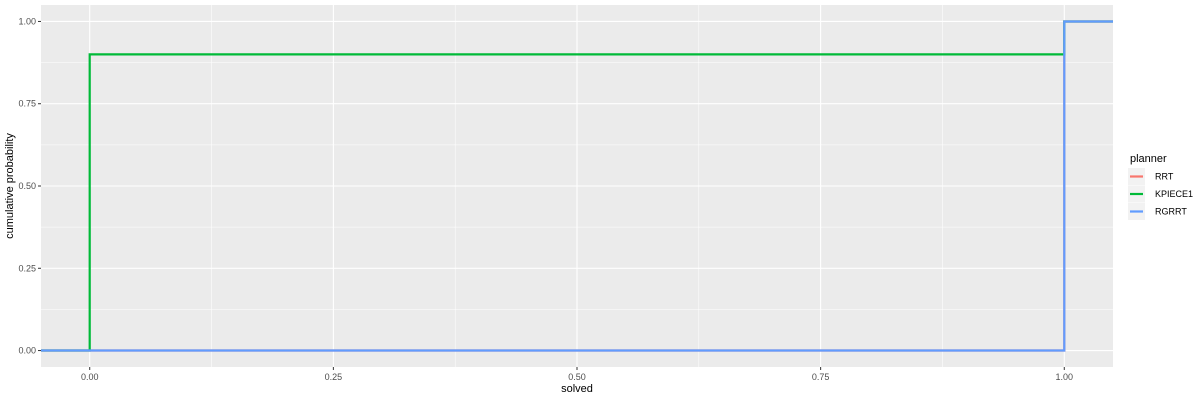 This screenshot has width=1203, height=400. Describe the element at coordinates (27, 104) in the screenshot. I see `y-tick-label: 0.75` at that location.